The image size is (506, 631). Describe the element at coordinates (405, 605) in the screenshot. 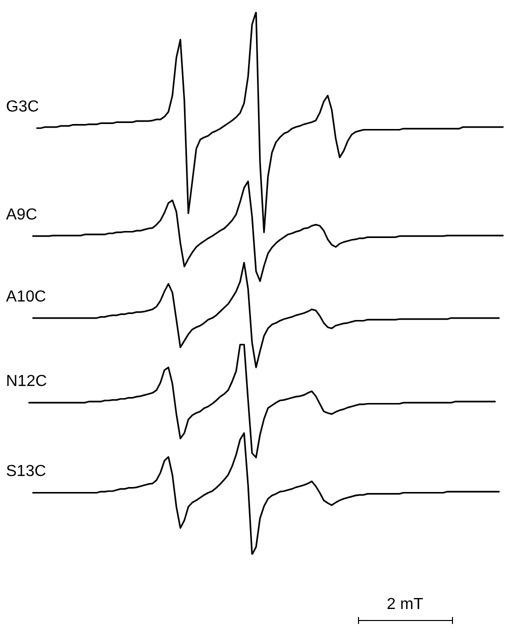

I see `text: 2 mT` at that location.